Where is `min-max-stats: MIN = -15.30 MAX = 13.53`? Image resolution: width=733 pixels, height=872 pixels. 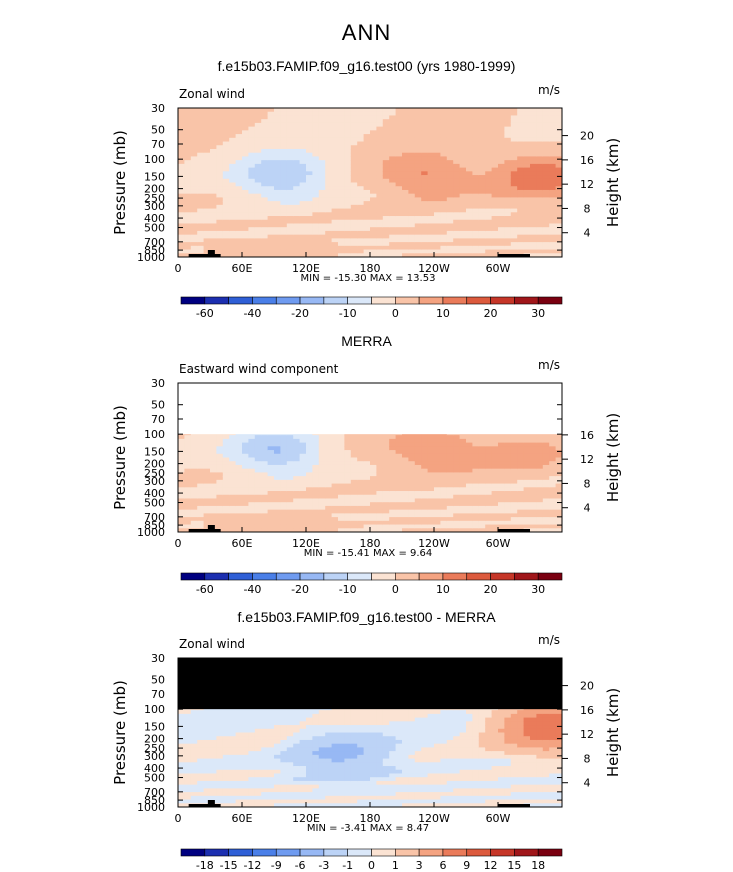
min-max-stats: MIN = -15.30 MAX = 13.53 is located at coordinates (368, 278).